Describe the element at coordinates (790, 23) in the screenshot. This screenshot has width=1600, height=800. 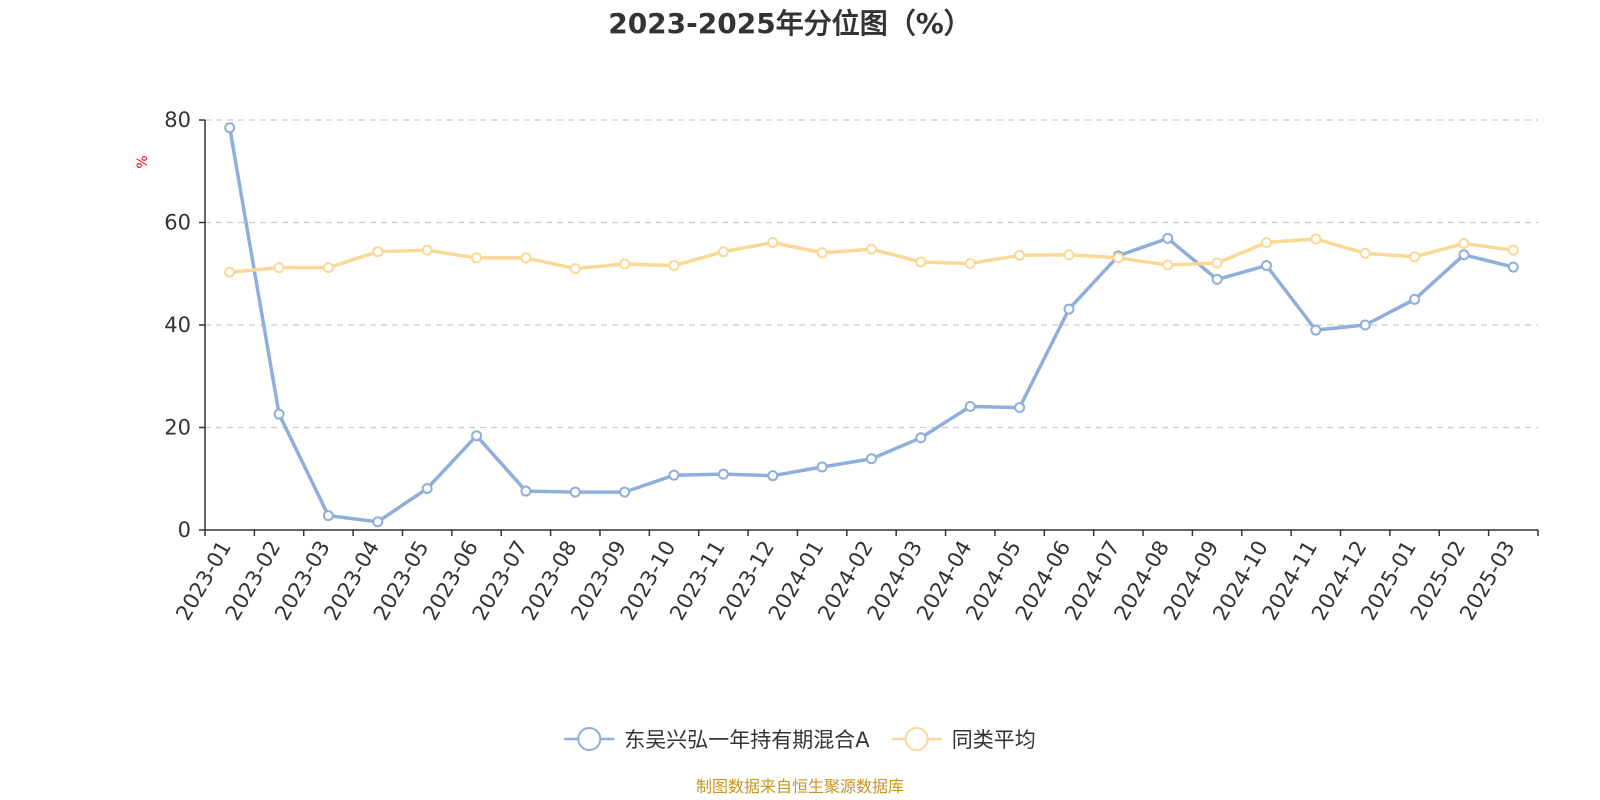
I see `chart-title: 2023-2025年分位图（%）` at that location.